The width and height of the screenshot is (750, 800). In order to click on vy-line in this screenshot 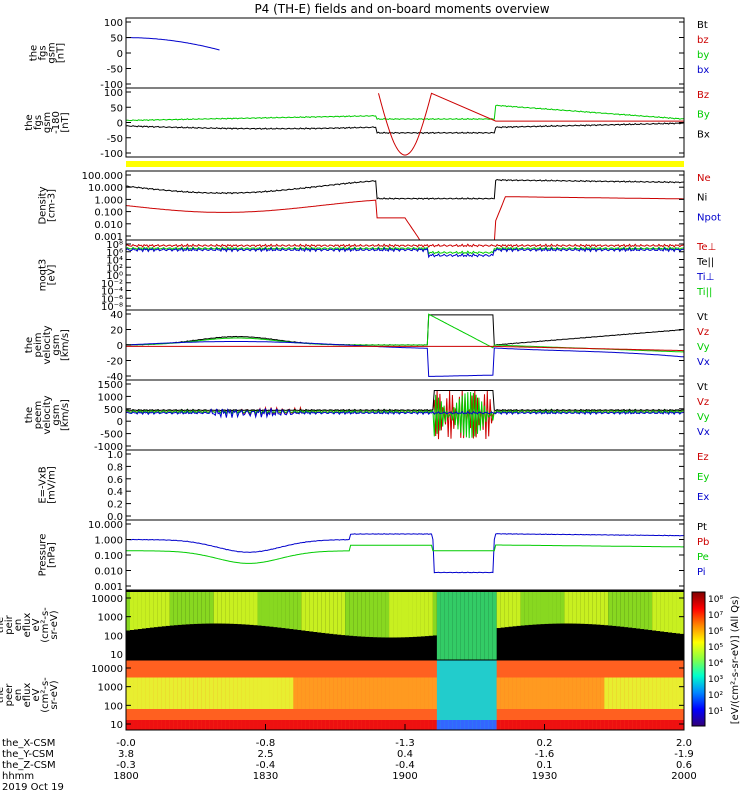, I will do `click(405, 415)`.